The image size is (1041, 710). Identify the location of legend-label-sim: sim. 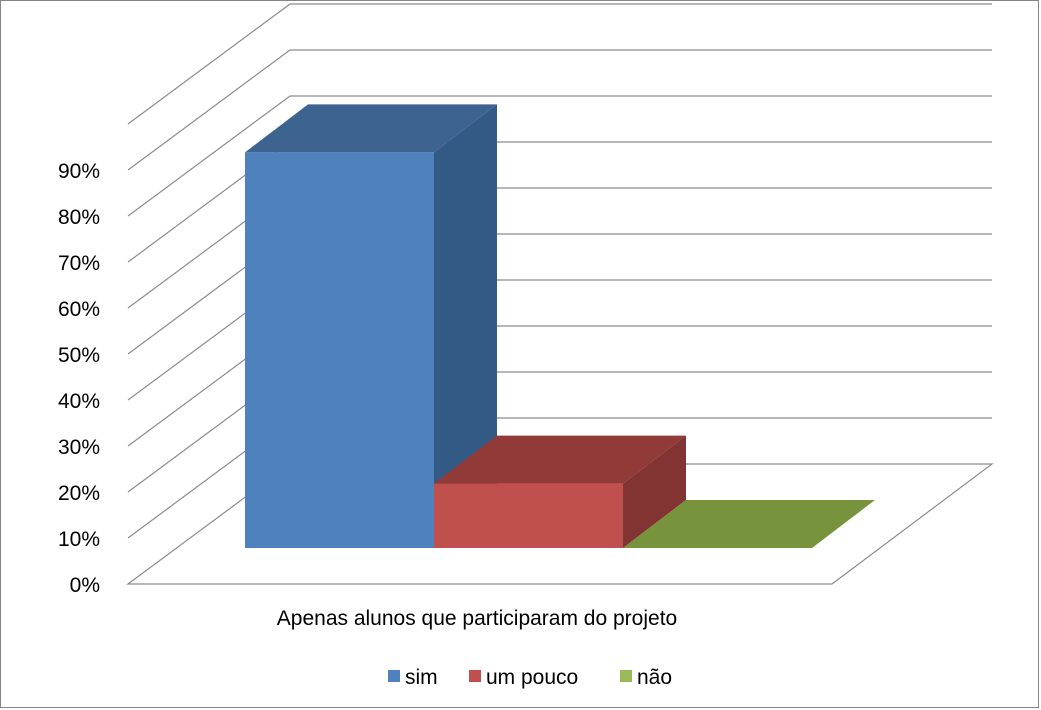
(421, 677).